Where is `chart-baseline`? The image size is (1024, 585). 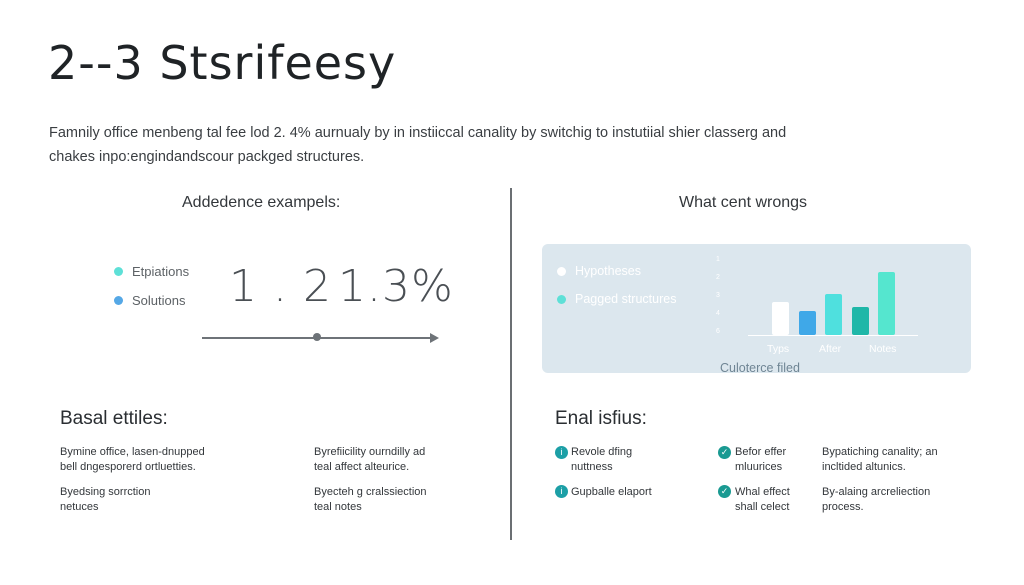 chart-baseline is located at coordinates (833, 335).